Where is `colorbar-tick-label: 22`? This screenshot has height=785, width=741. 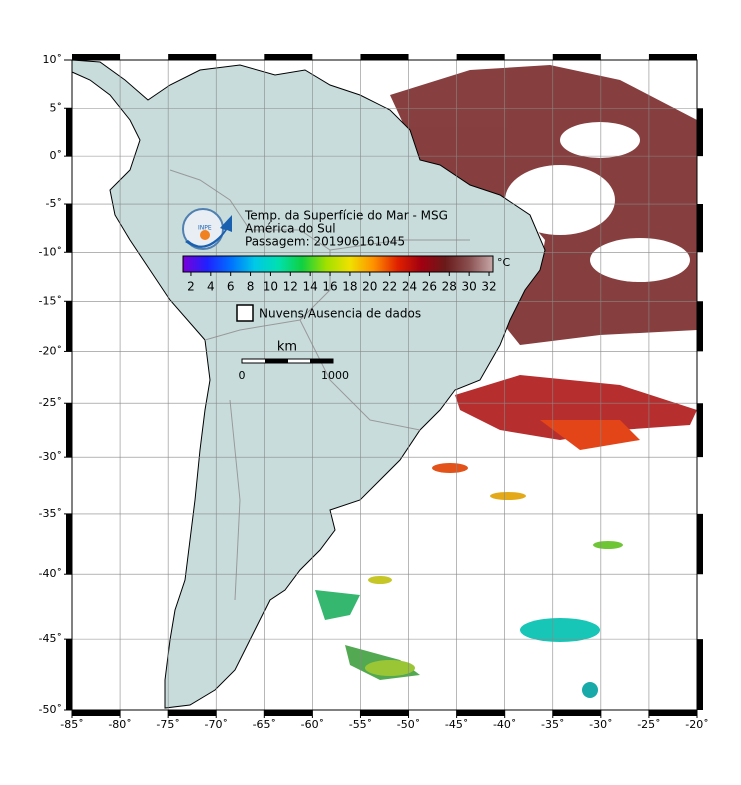 colorbar-tick-label: 22 is located at coordinates (389, 287).